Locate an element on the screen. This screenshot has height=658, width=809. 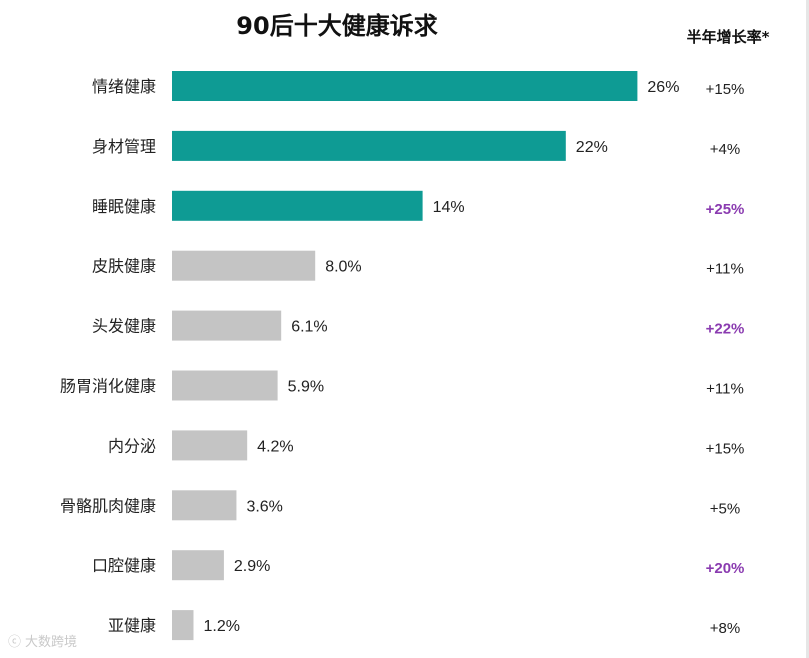
value-label: 1.2% is located at coordinates (221, 626).